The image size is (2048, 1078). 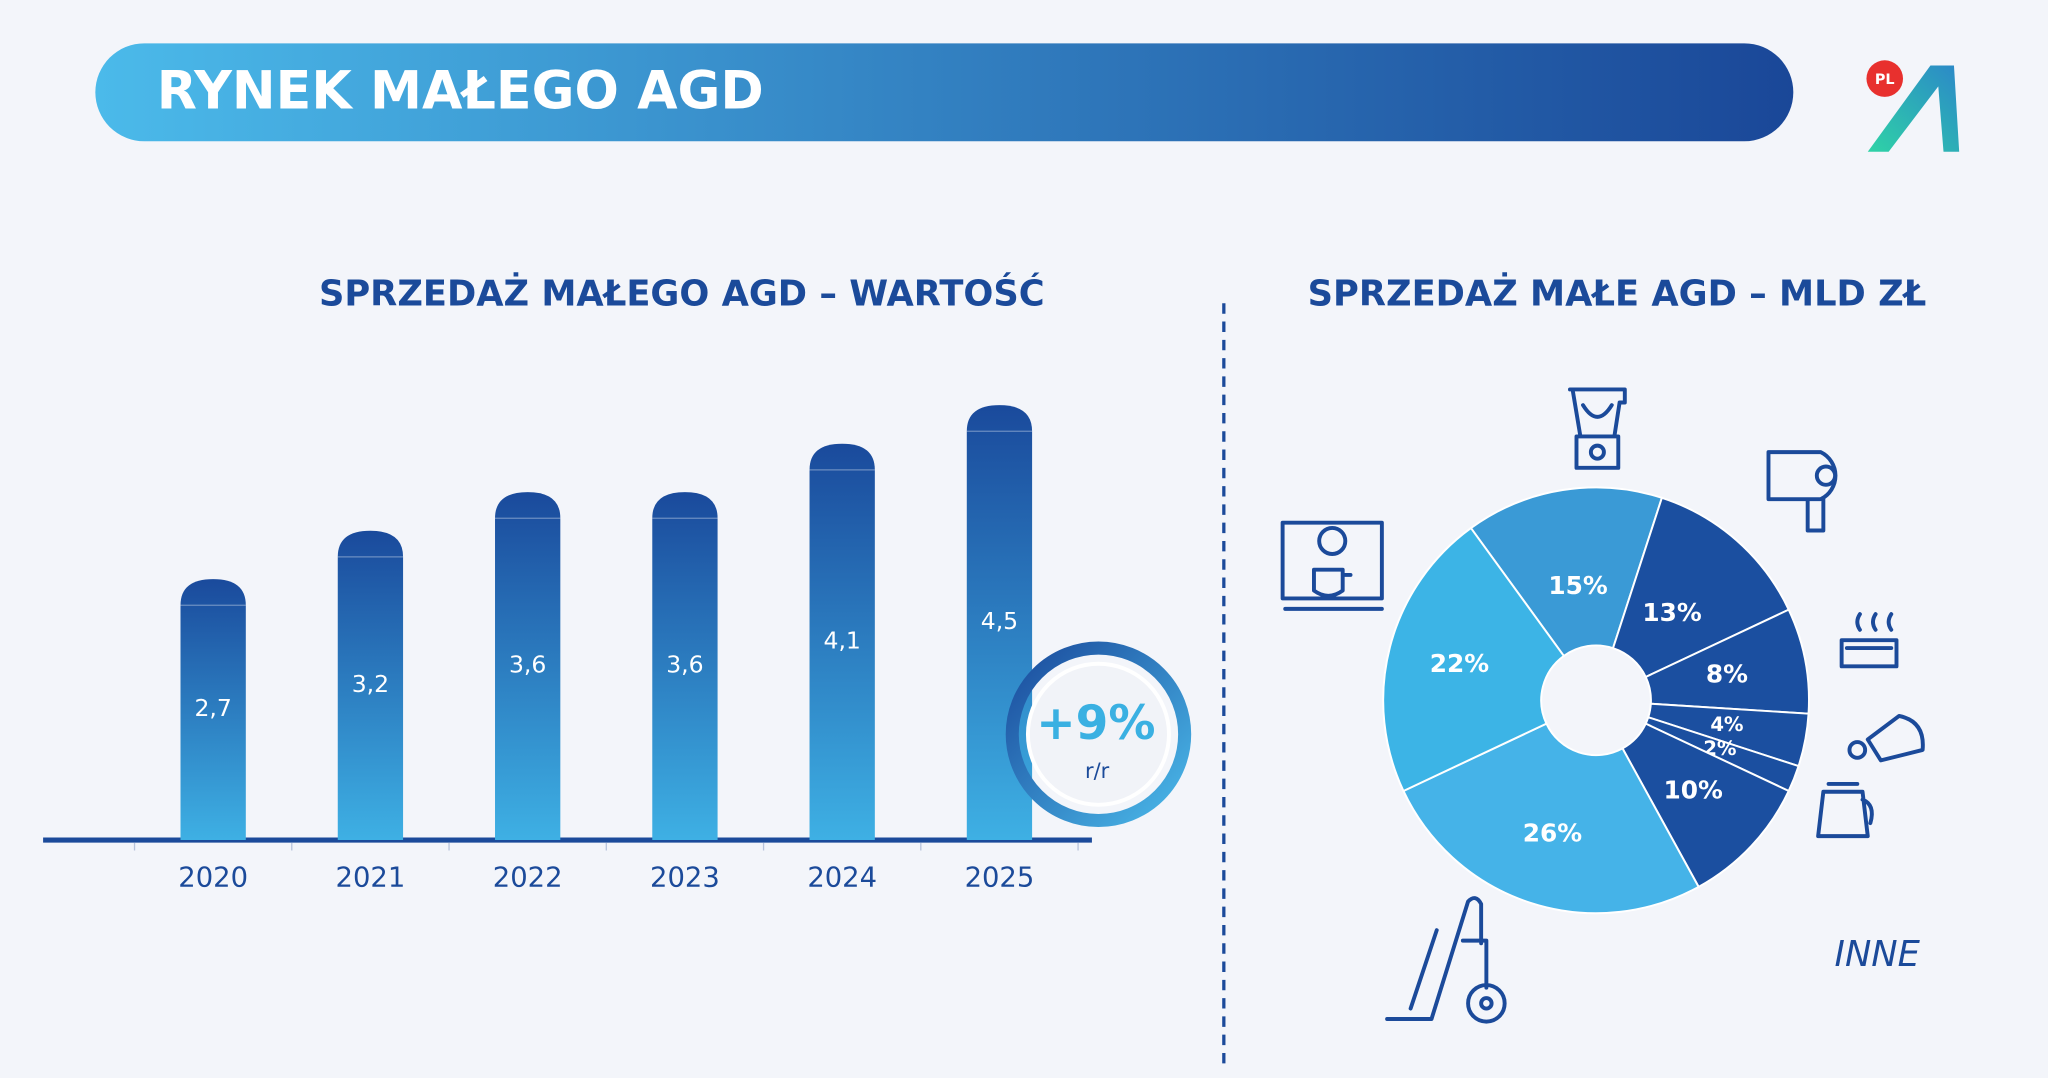 What do you see at coordinates (1845, 810) in the screenshot?
I see `kettle-icon` at bounding box center [1845, 810].